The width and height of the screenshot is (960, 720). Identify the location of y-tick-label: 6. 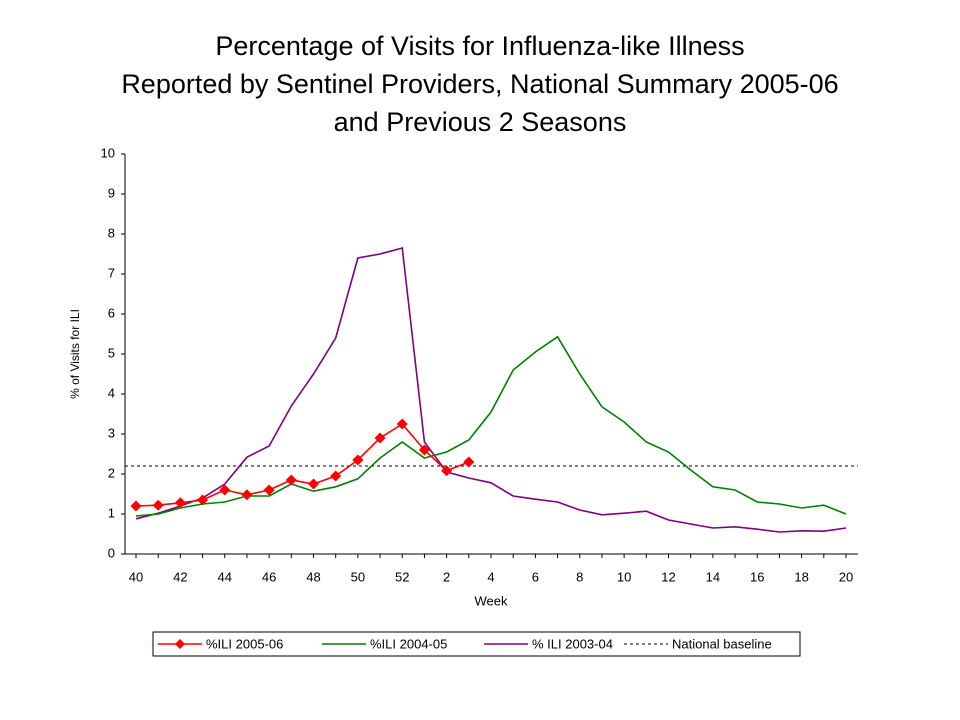
(111, 312).